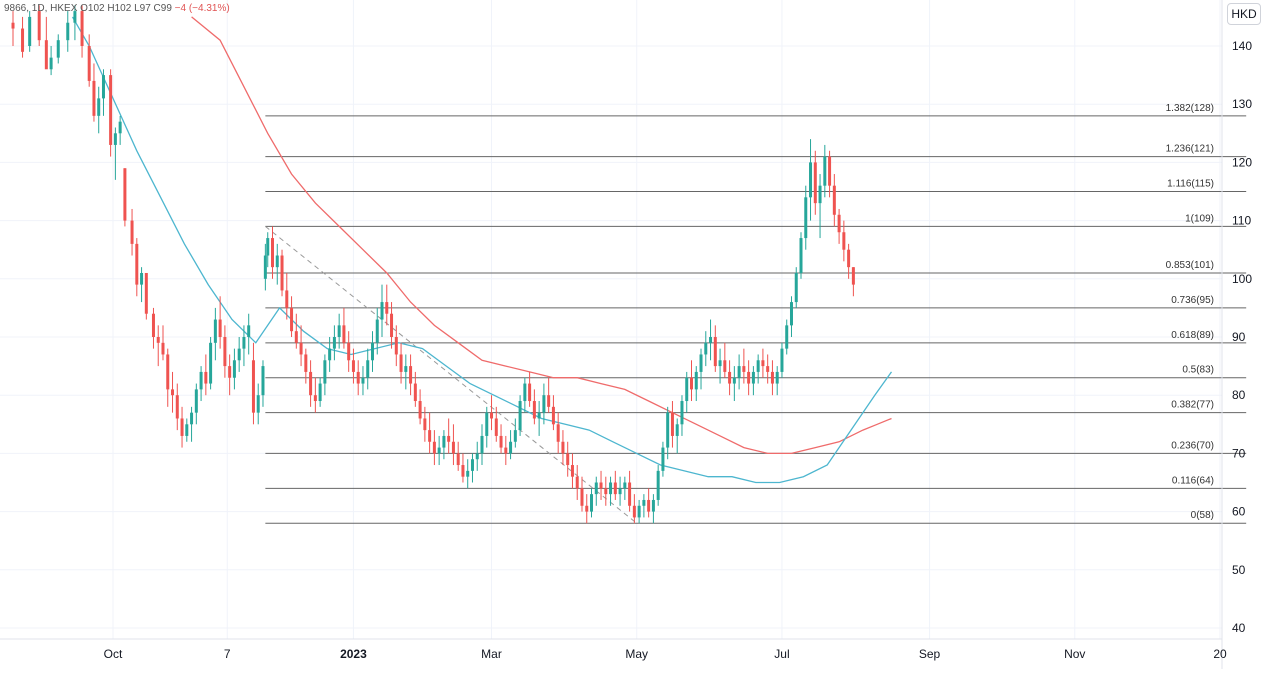 The height and width of the screenshot is (674, 1267). I want to click on trend-line-layer, so click(451, 375).